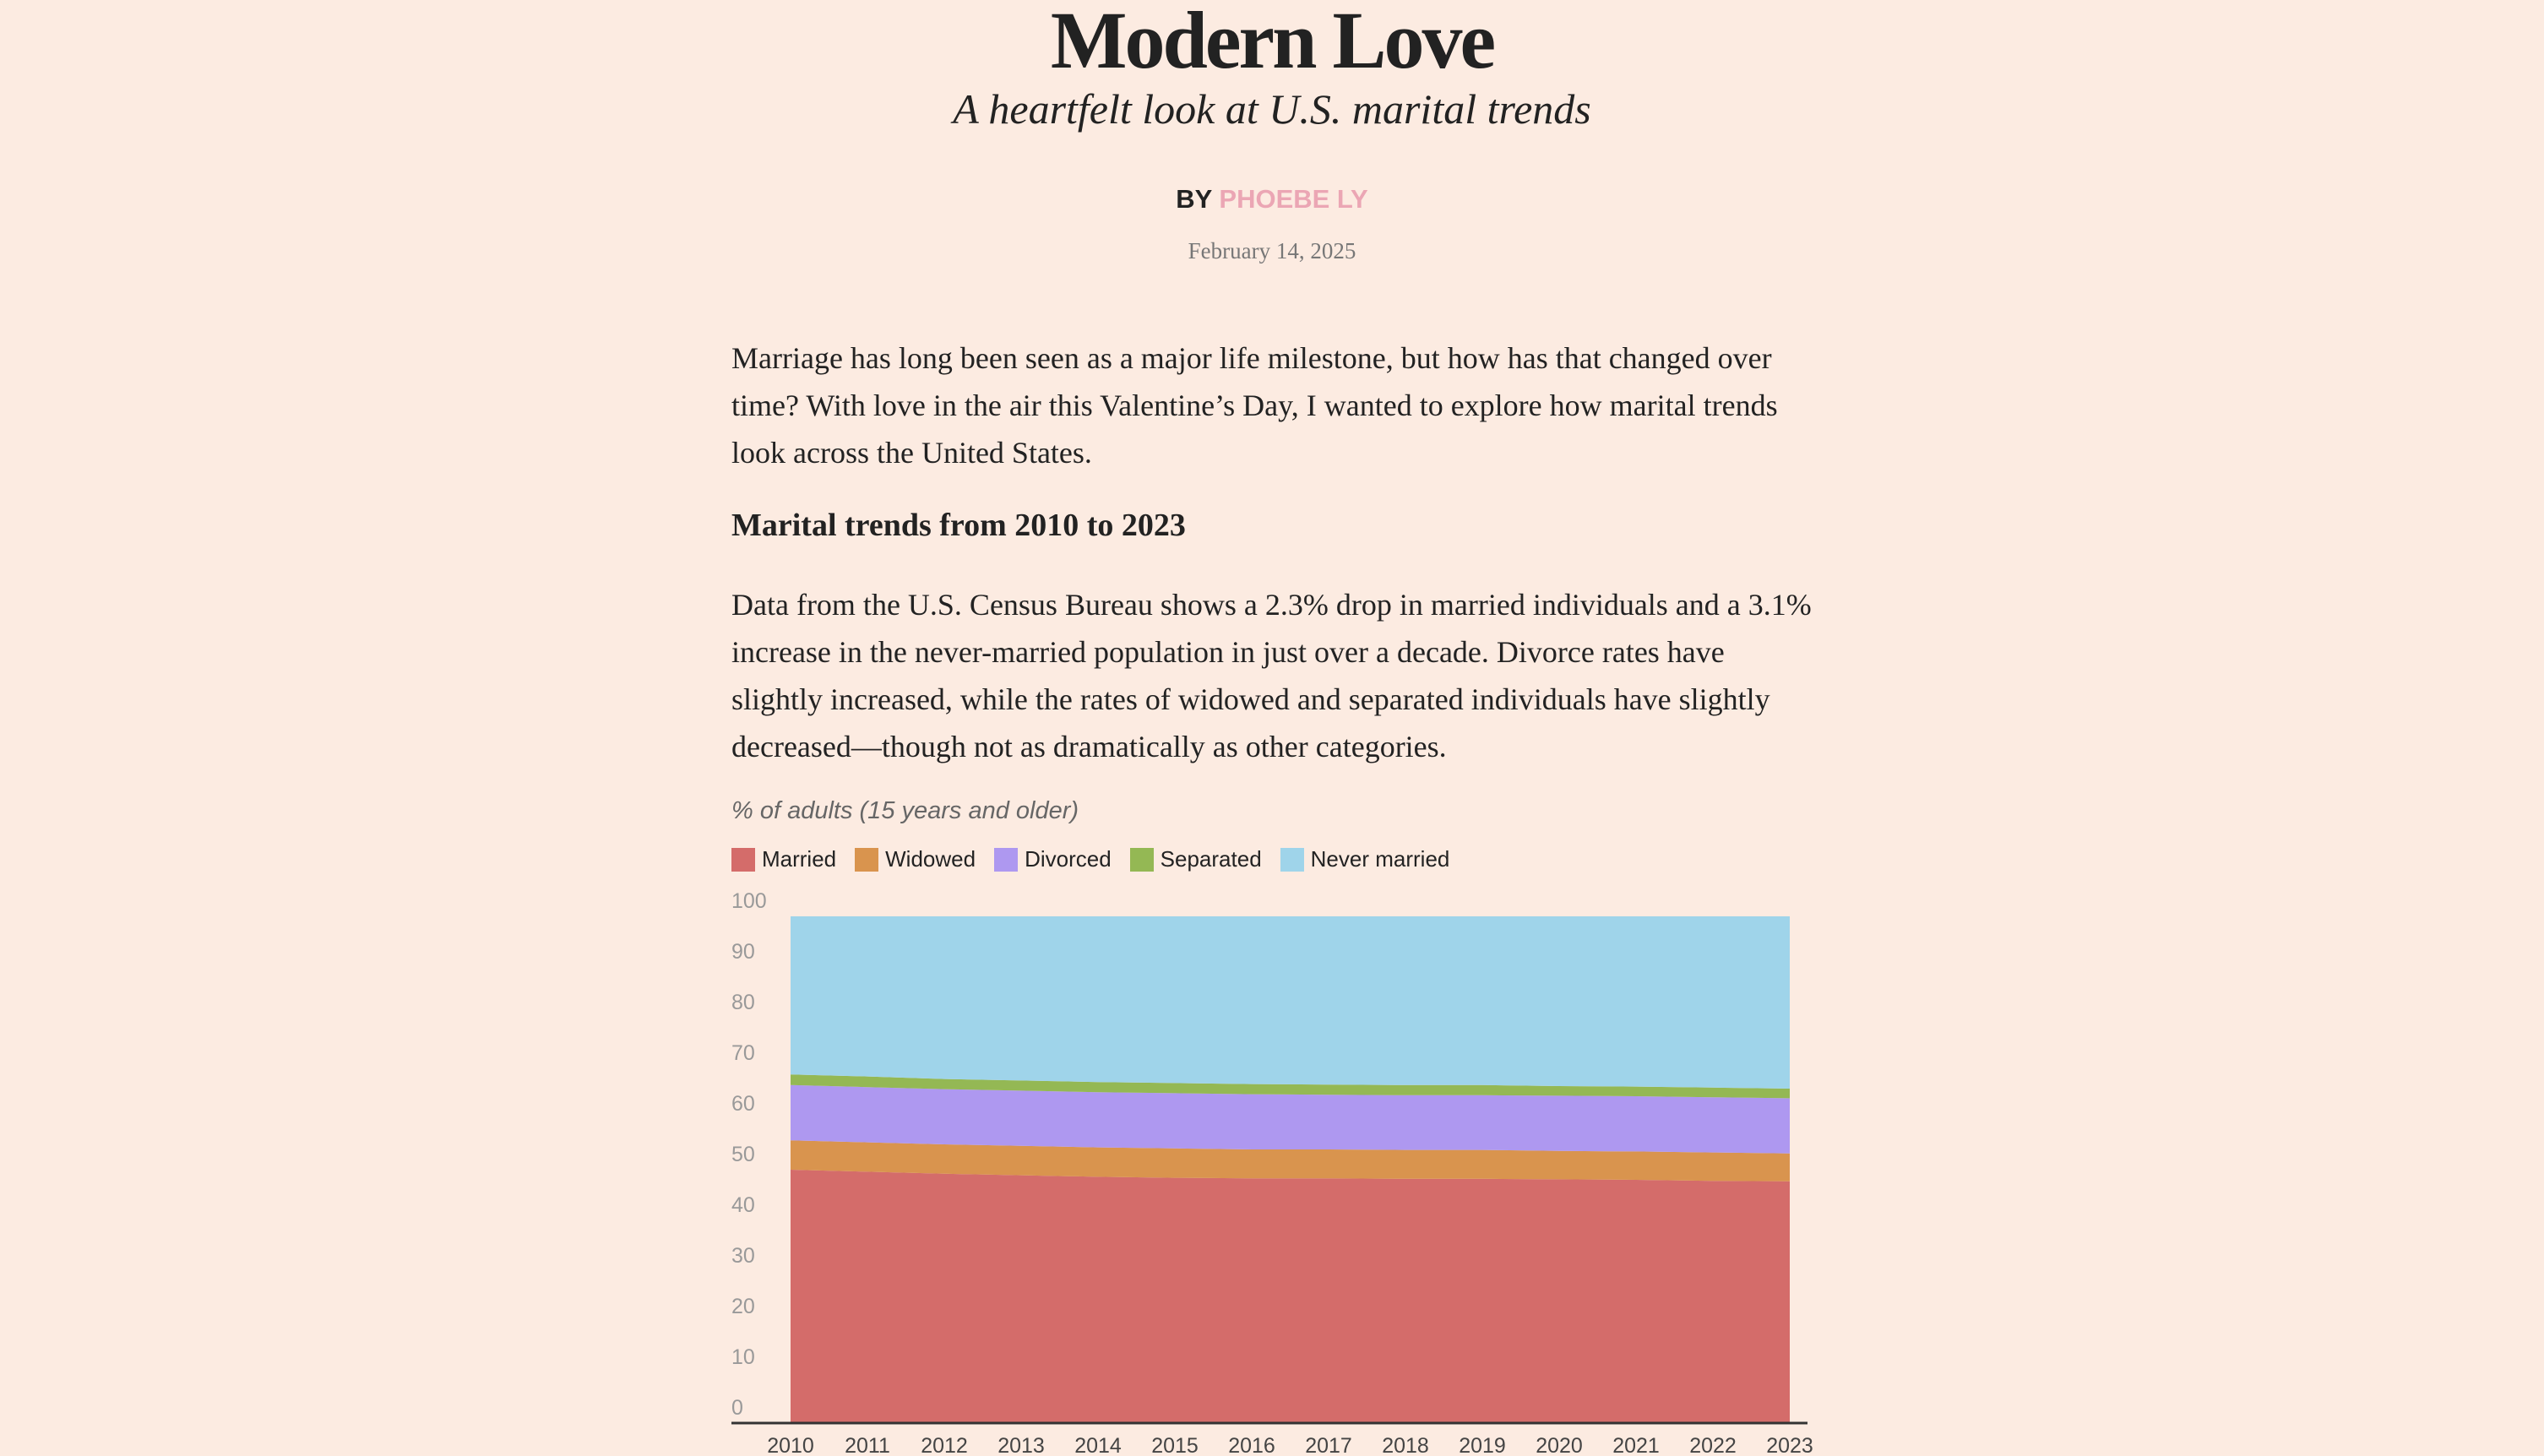 This screenshot has height=1456, width=2544. I want to click on heading: Marital trends from 2010 to 2023, so click(958, 525).